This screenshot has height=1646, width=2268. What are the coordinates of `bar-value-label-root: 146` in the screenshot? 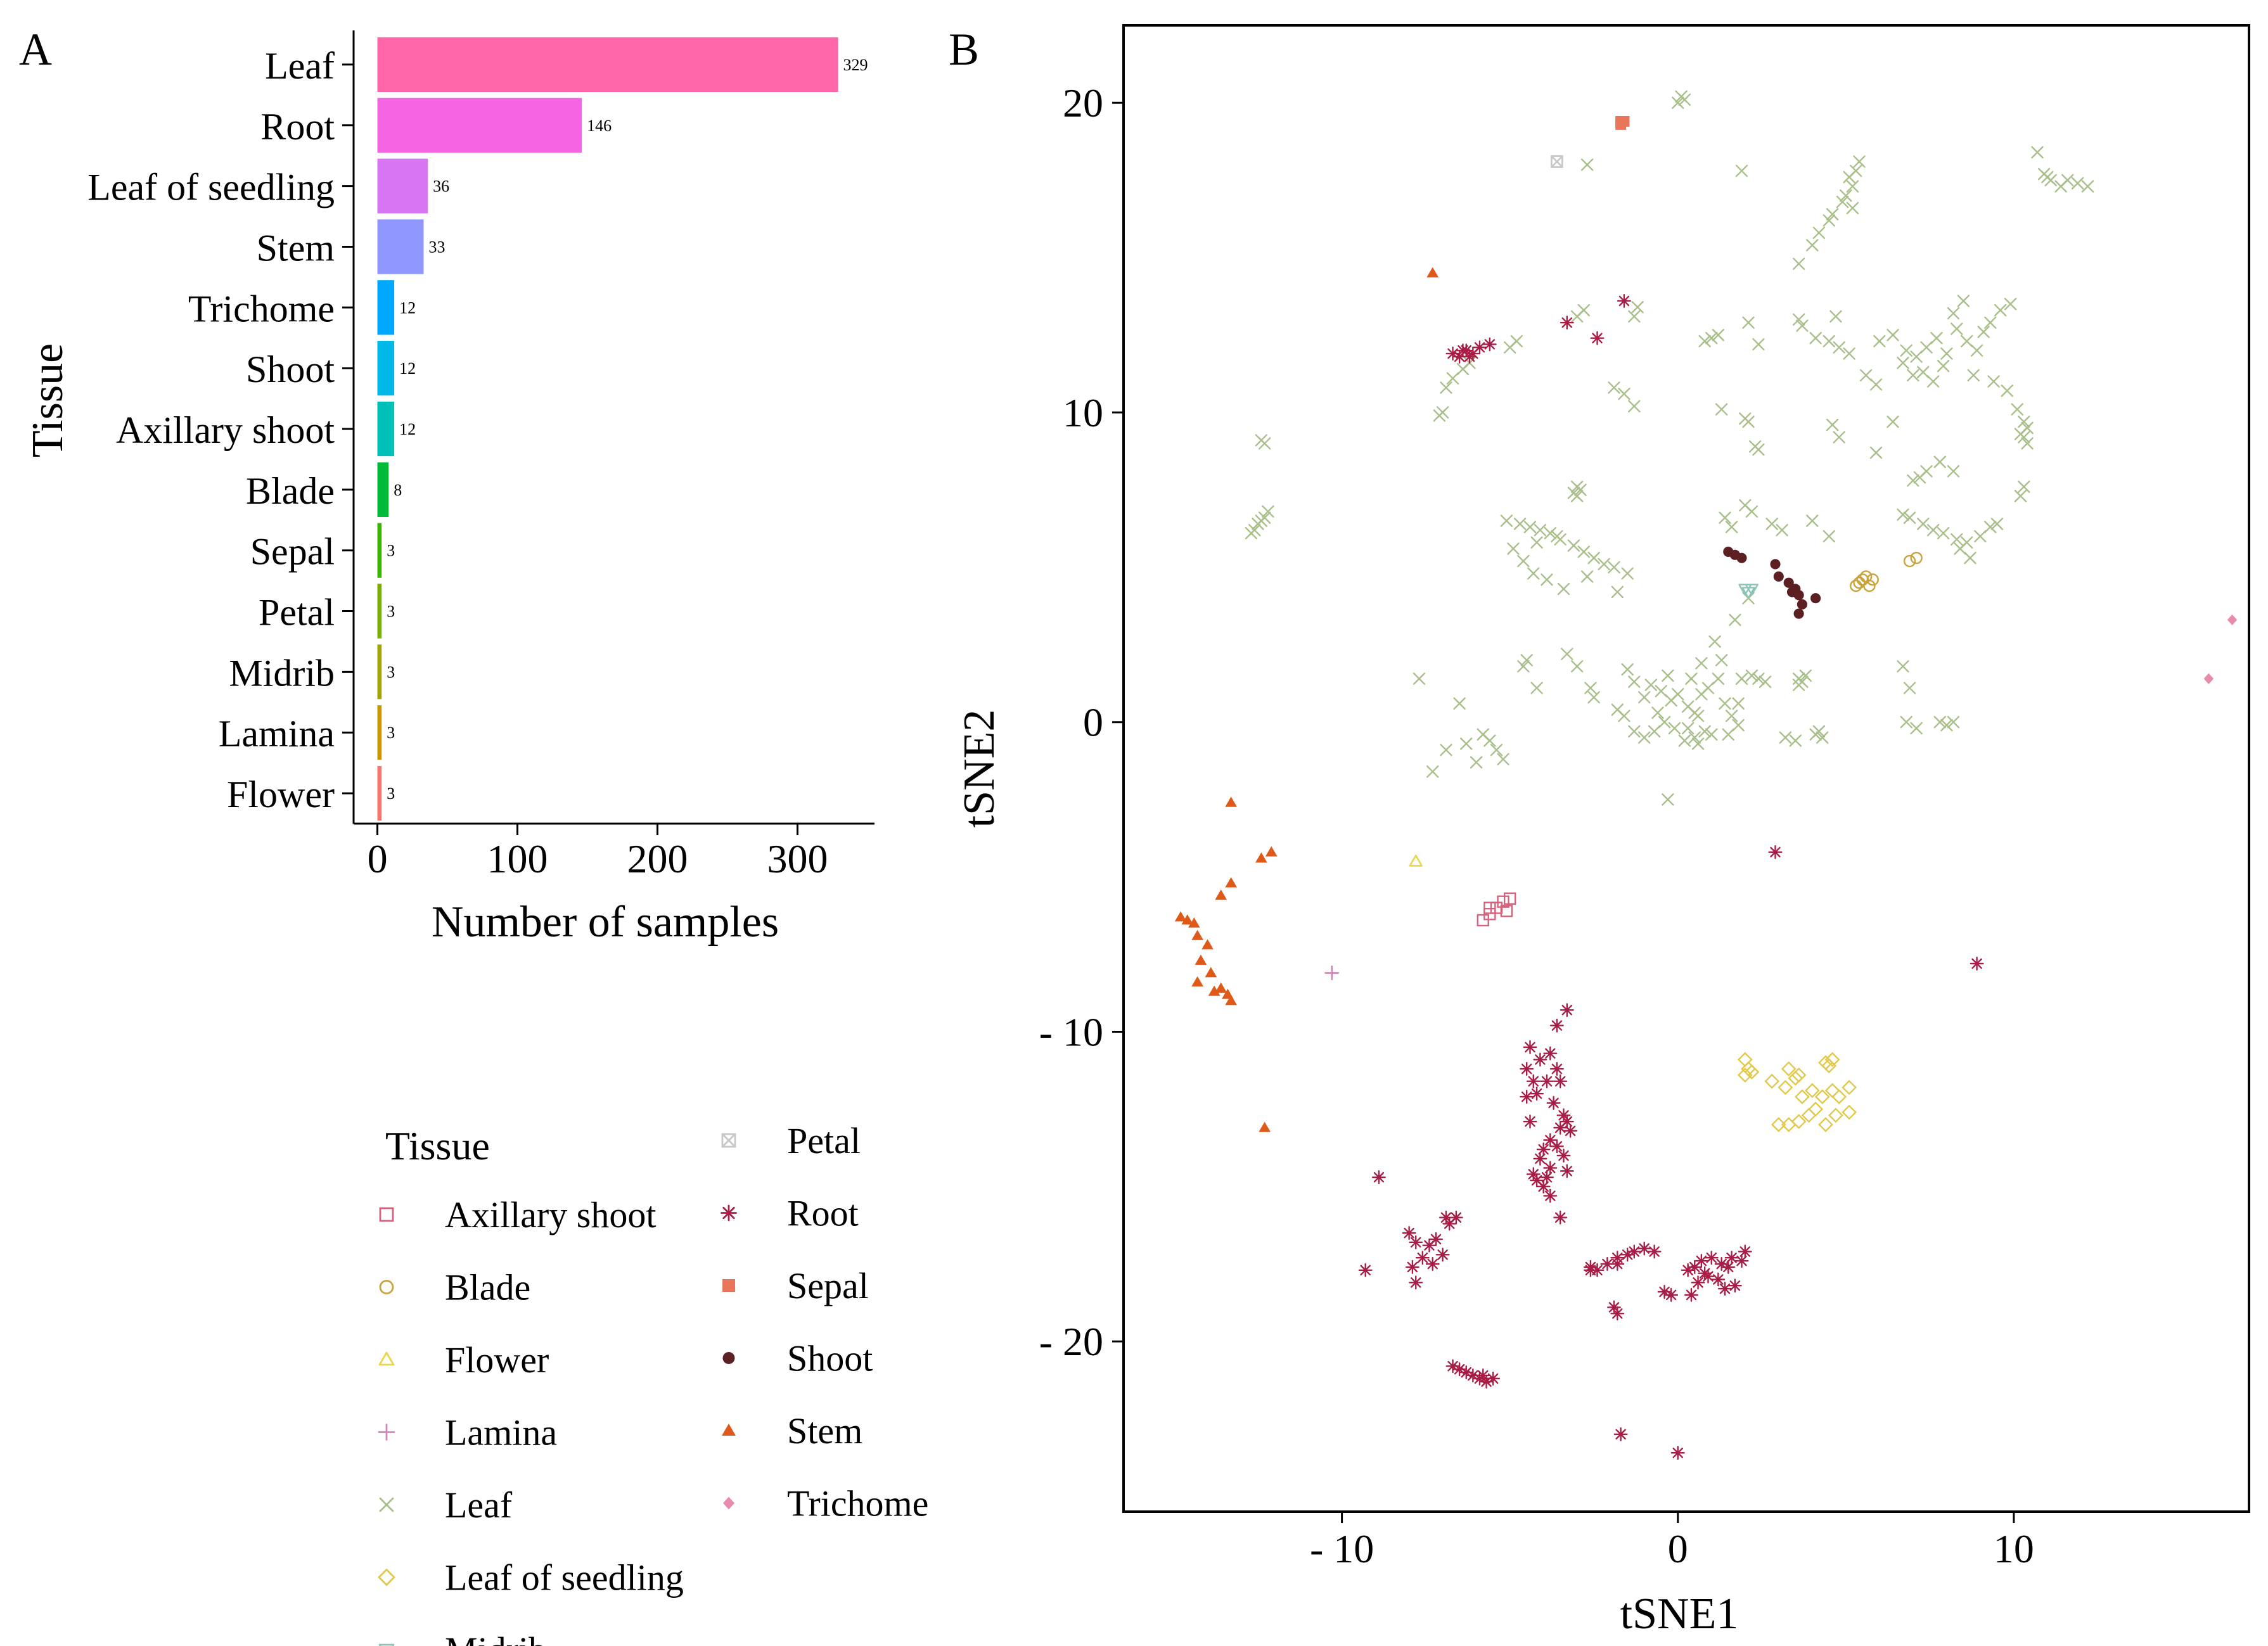 It's located at (599, 126).